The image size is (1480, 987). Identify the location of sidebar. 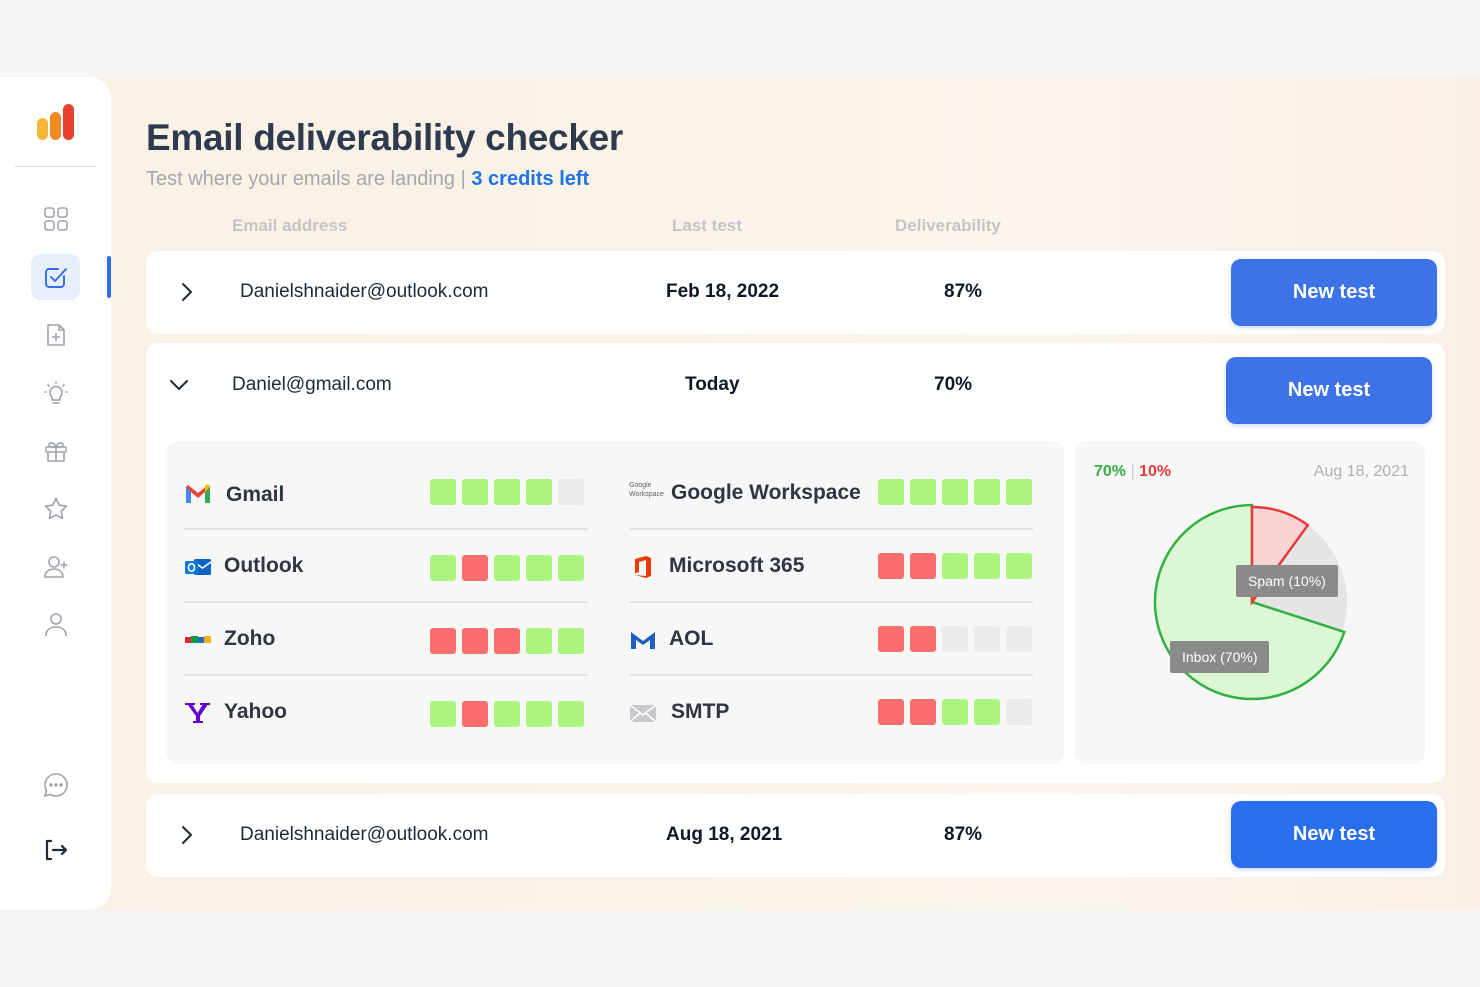
(55, 493).